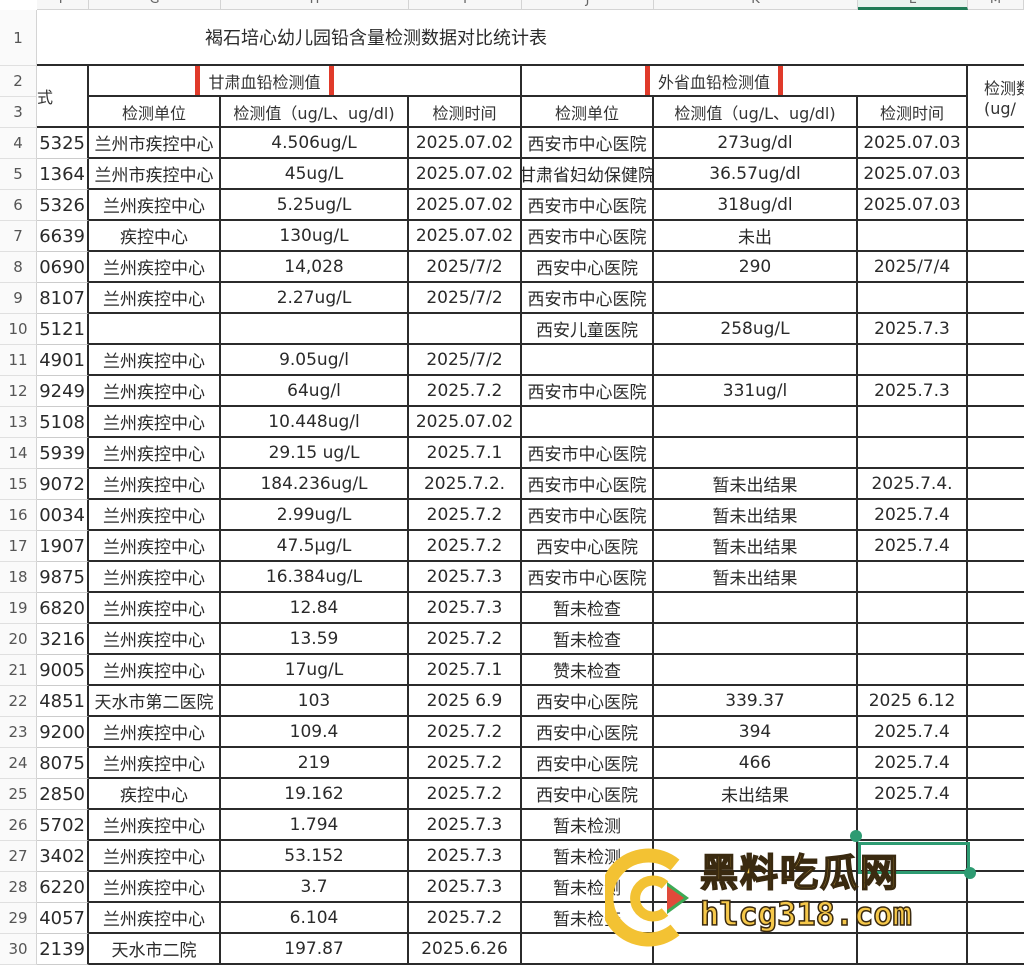 The width and height of the screenshot is (1024, 965). Describe the element at coordinates (588, 5) in the screenshot. I see `column-header-j: J` at that location.